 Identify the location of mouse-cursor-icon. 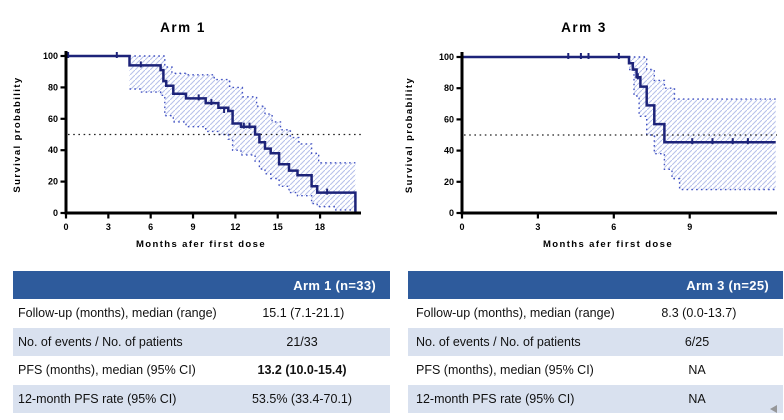
(773, 409).